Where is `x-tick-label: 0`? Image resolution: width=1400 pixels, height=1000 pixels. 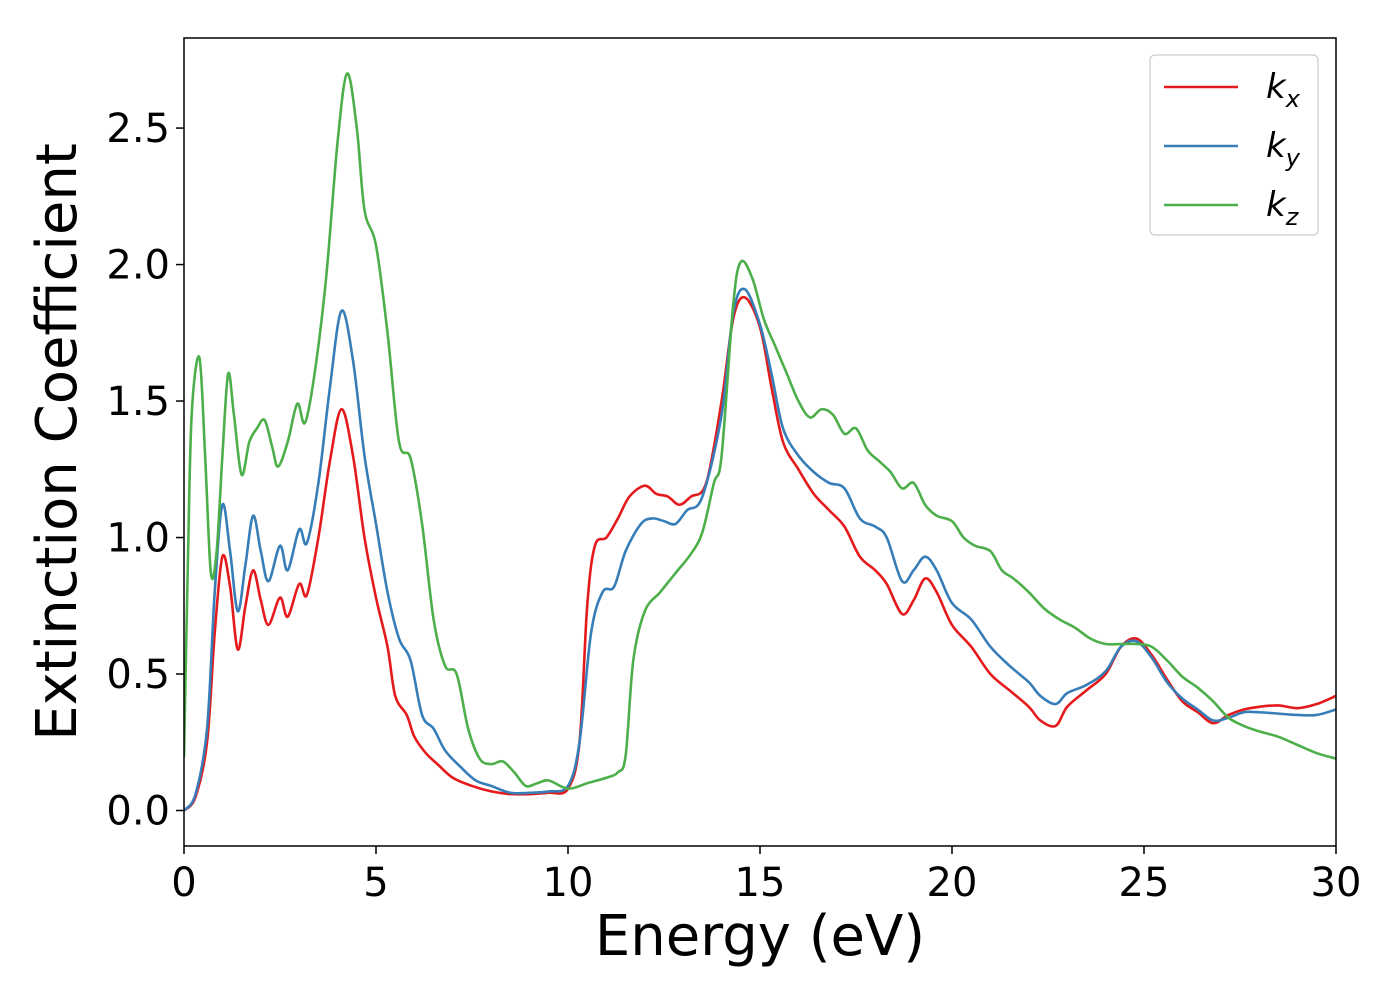 x-tick-label: 0 is located at coordinates (183, 883).